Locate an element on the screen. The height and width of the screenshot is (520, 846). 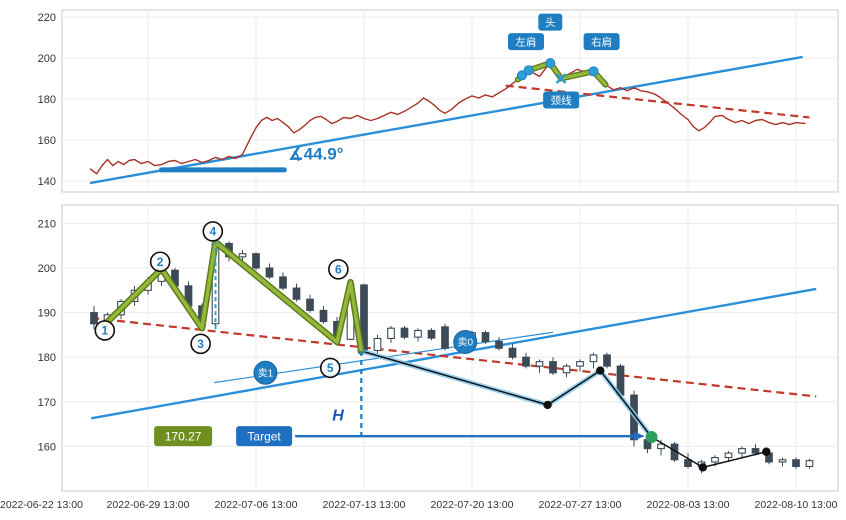
svg-text: 6 is located at coordinates (338, 269).